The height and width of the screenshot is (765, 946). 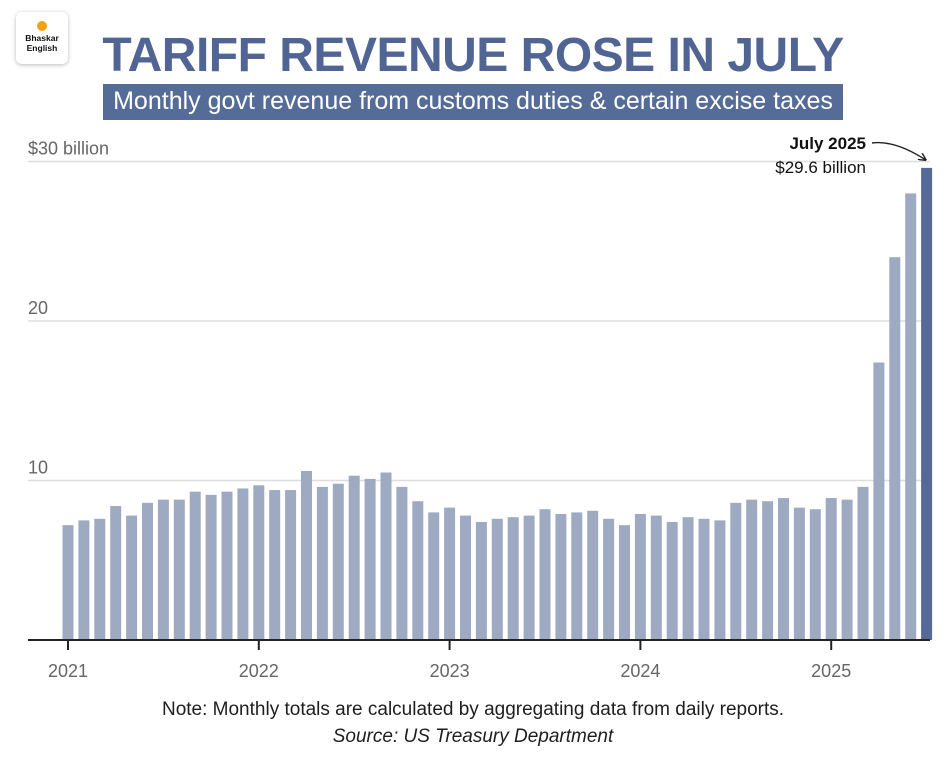 I want to click on brand-logo: Bhaskar English, so click(x=42, y=38).